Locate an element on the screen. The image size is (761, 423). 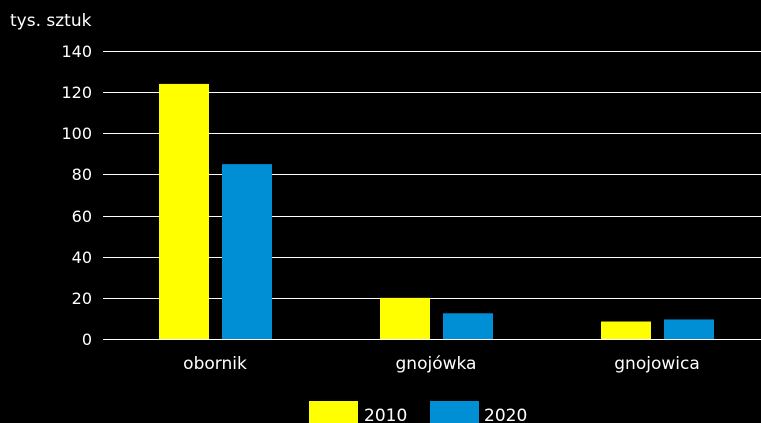
bar-2010-gnojowica is located at coordinates (626, 330).